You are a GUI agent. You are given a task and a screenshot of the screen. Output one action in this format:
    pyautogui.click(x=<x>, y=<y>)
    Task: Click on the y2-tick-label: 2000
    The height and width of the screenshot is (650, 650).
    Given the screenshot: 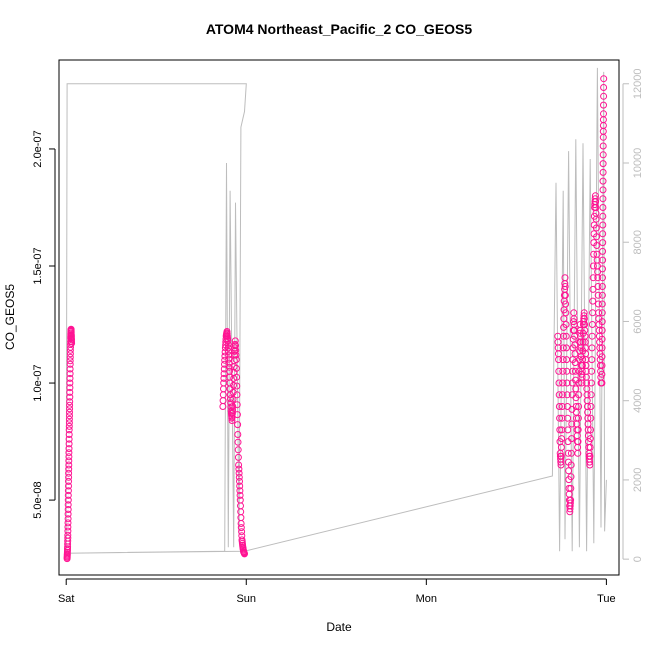 What is the action you would take?
    pyautogui.click(x=638, y=480)
    